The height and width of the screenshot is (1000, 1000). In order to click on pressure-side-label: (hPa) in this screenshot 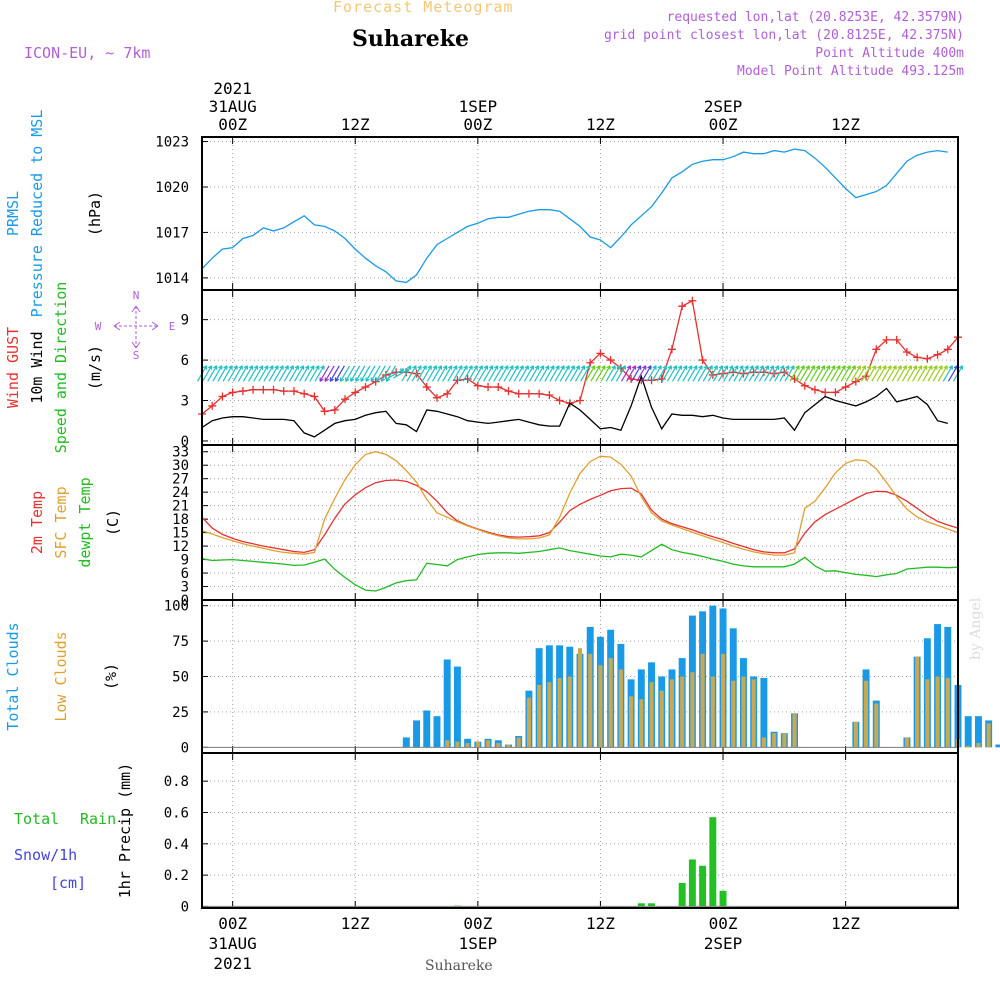, I will do `click(95, 213)`.